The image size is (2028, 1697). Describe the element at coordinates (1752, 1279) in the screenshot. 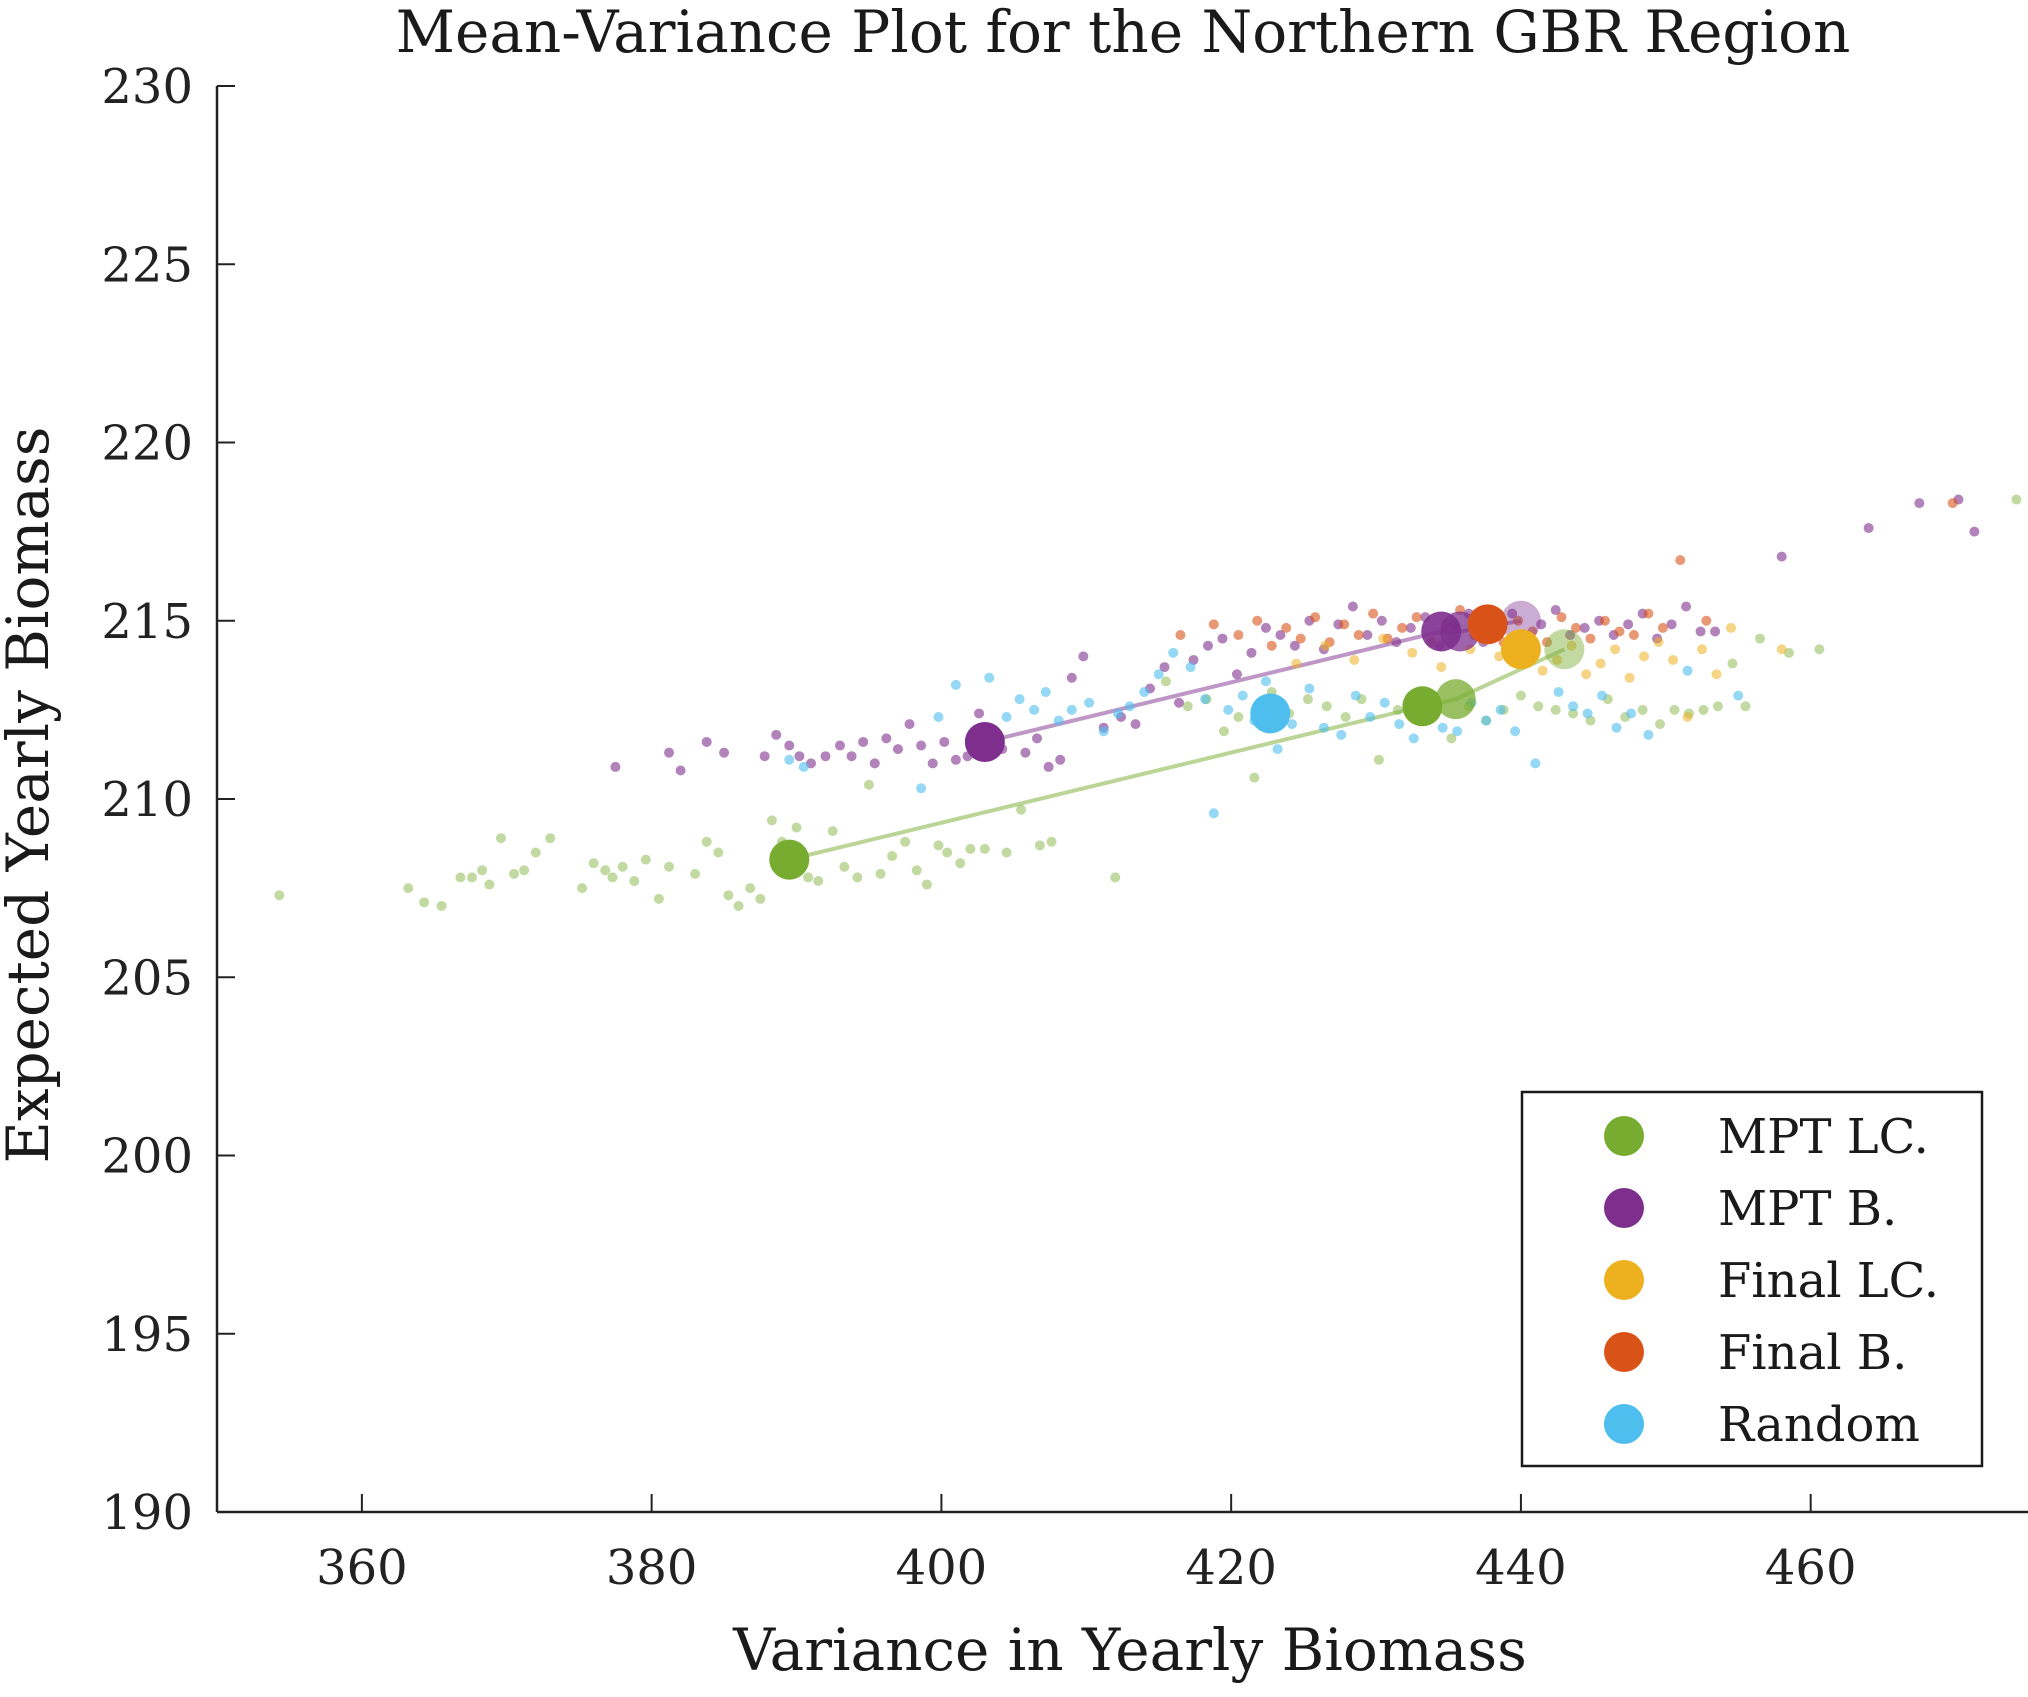

I see `legend: MPT LC. MPT B. Final LC. Final B. Random` at that location.